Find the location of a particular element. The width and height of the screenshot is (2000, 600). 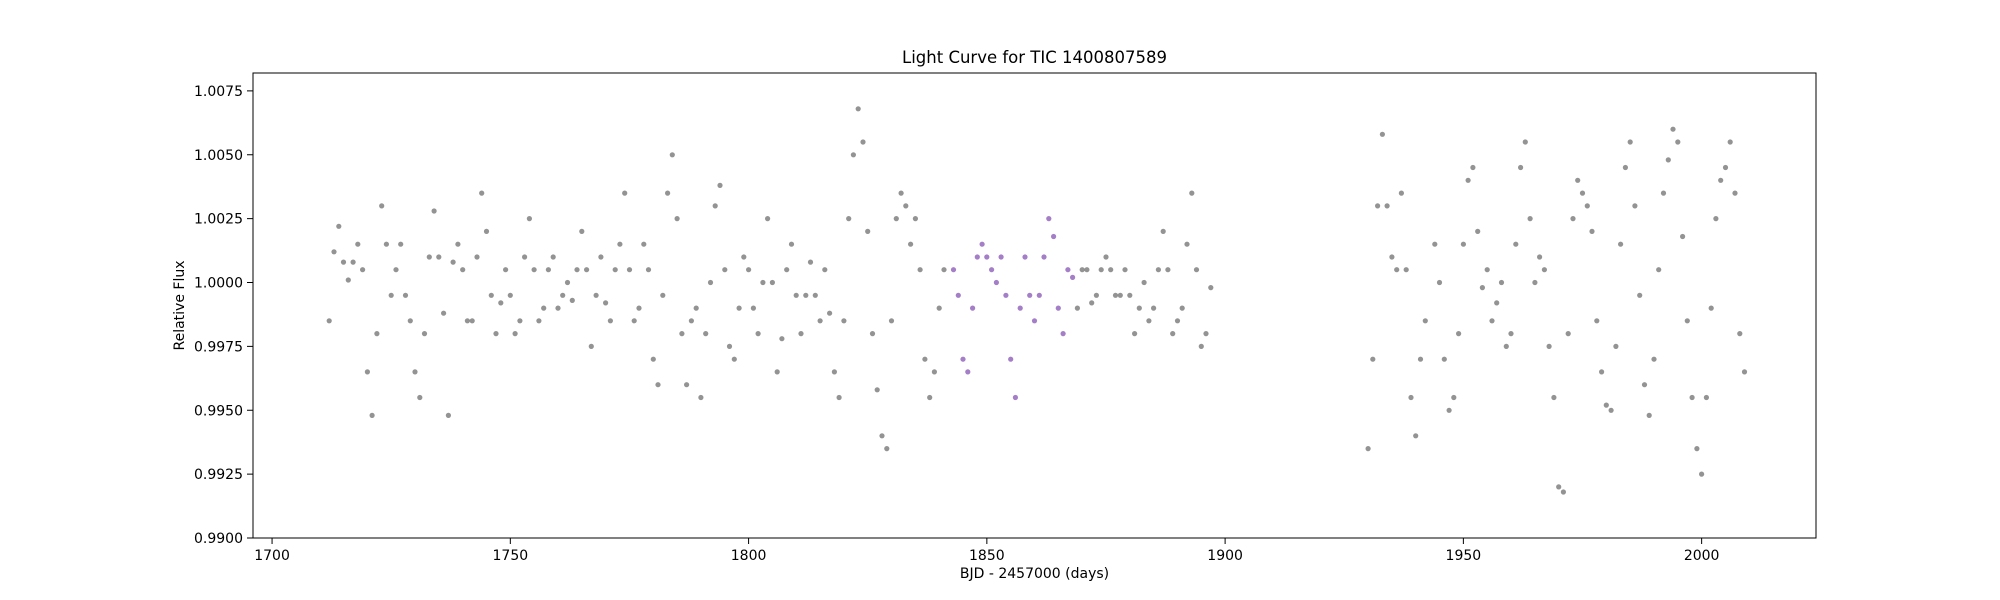

x-tick-label: 1700 is located at coordinates (272, 556).